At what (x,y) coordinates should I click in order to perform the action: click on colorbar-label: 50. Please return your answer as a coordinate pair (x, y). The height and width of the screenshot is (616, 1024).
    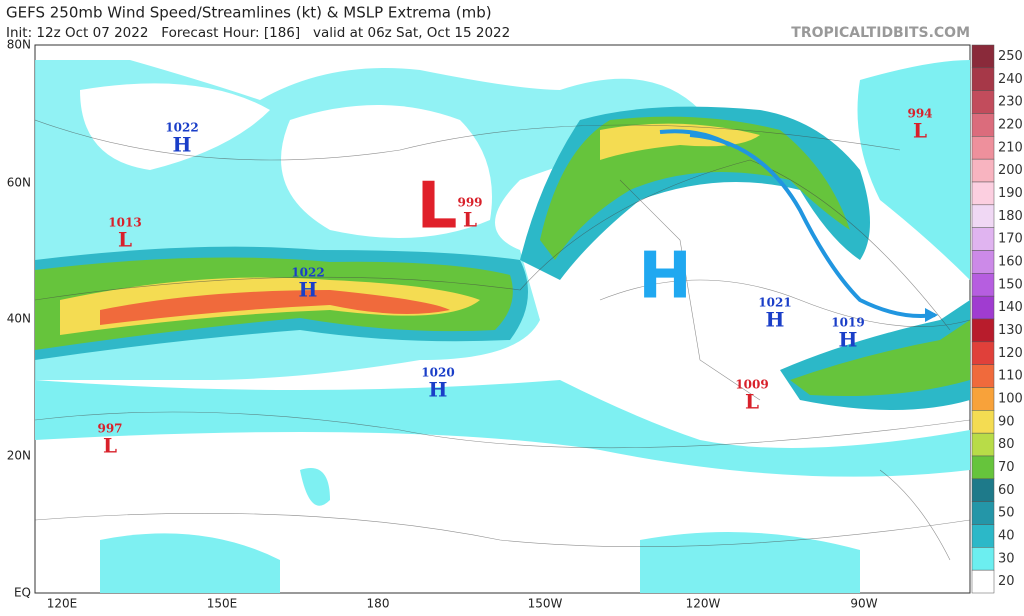
    Looking at the image, I should click on (1006, 513).